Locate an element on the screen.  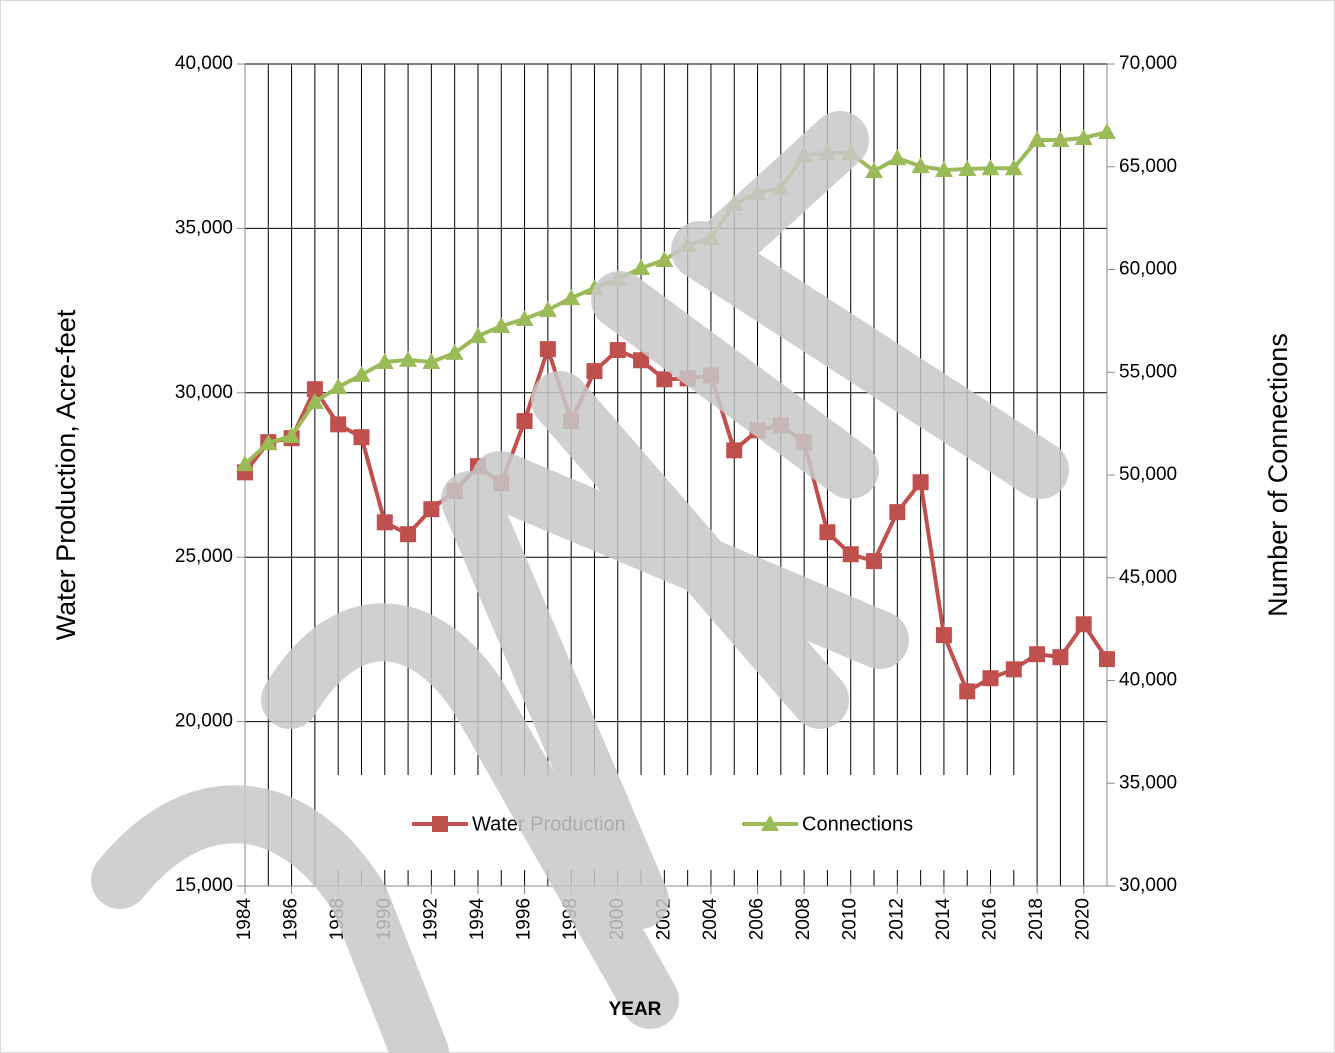
x-tick-label: 2004 is located at coordinates (710, 919).